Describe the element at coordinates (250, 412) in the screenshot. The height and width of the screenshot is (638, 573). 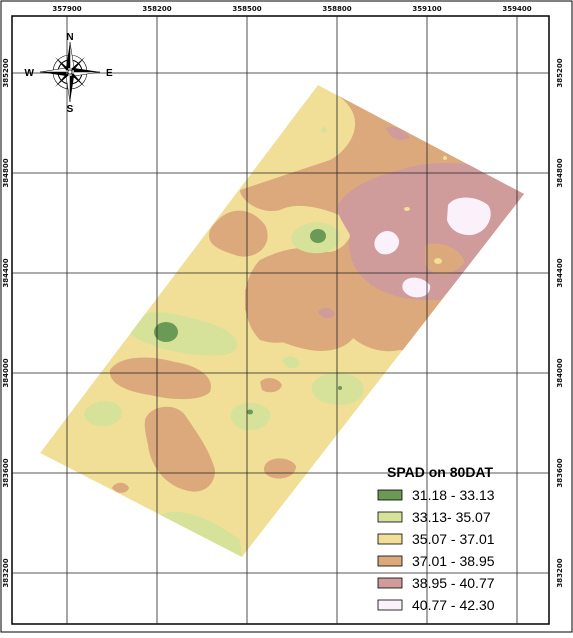
I see `zone-class1-c` at that location.